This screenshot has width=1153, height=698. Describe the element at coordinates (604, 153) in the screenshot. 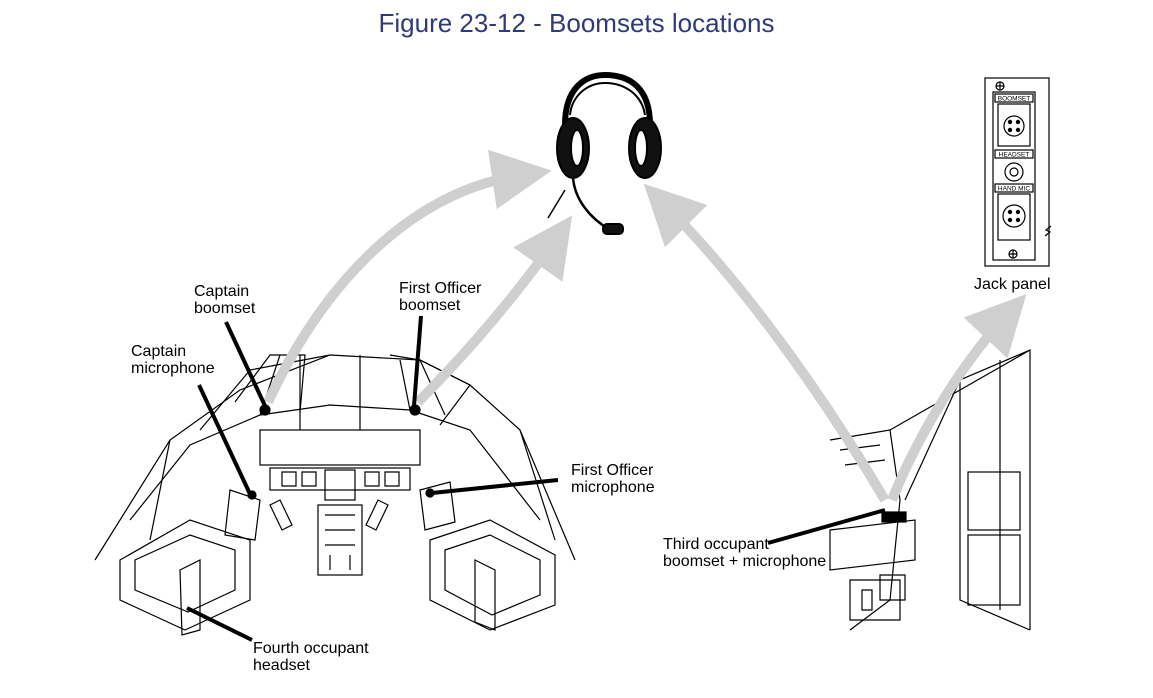

I see `headset-icon` at that location.